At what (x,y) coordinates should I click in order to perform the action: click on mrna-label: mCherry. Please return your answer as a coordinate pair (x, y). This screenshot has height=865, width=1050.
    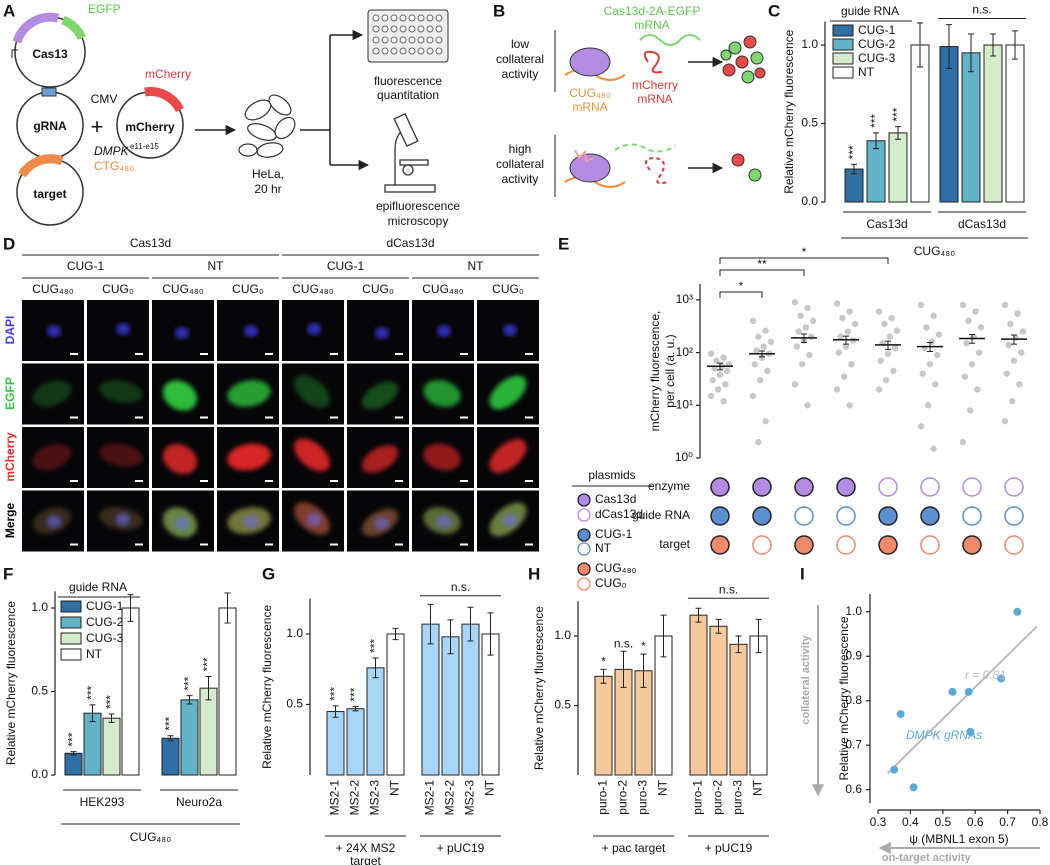
    Looking at the image, I should click on (655, 85).